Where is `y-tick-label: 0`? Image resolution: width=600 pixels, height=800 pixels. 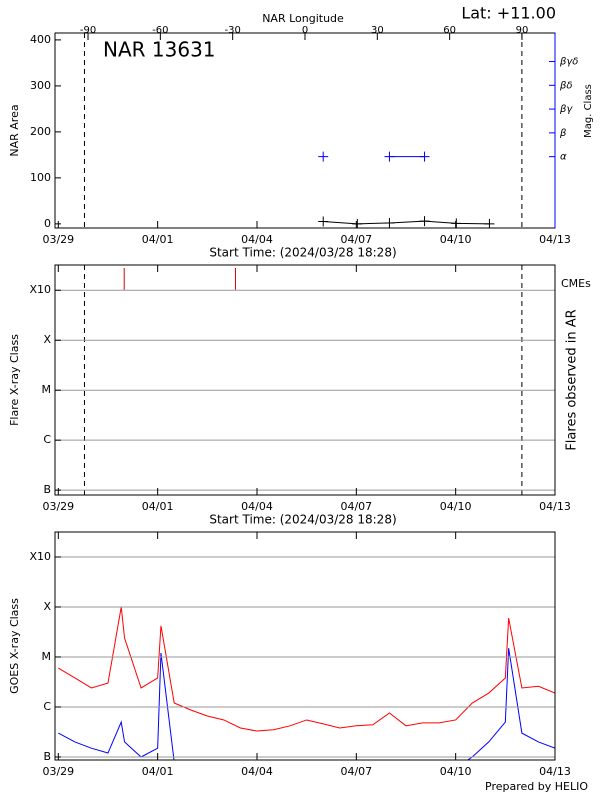
y-tick-label: 0 is located at coordinates (47, 223).